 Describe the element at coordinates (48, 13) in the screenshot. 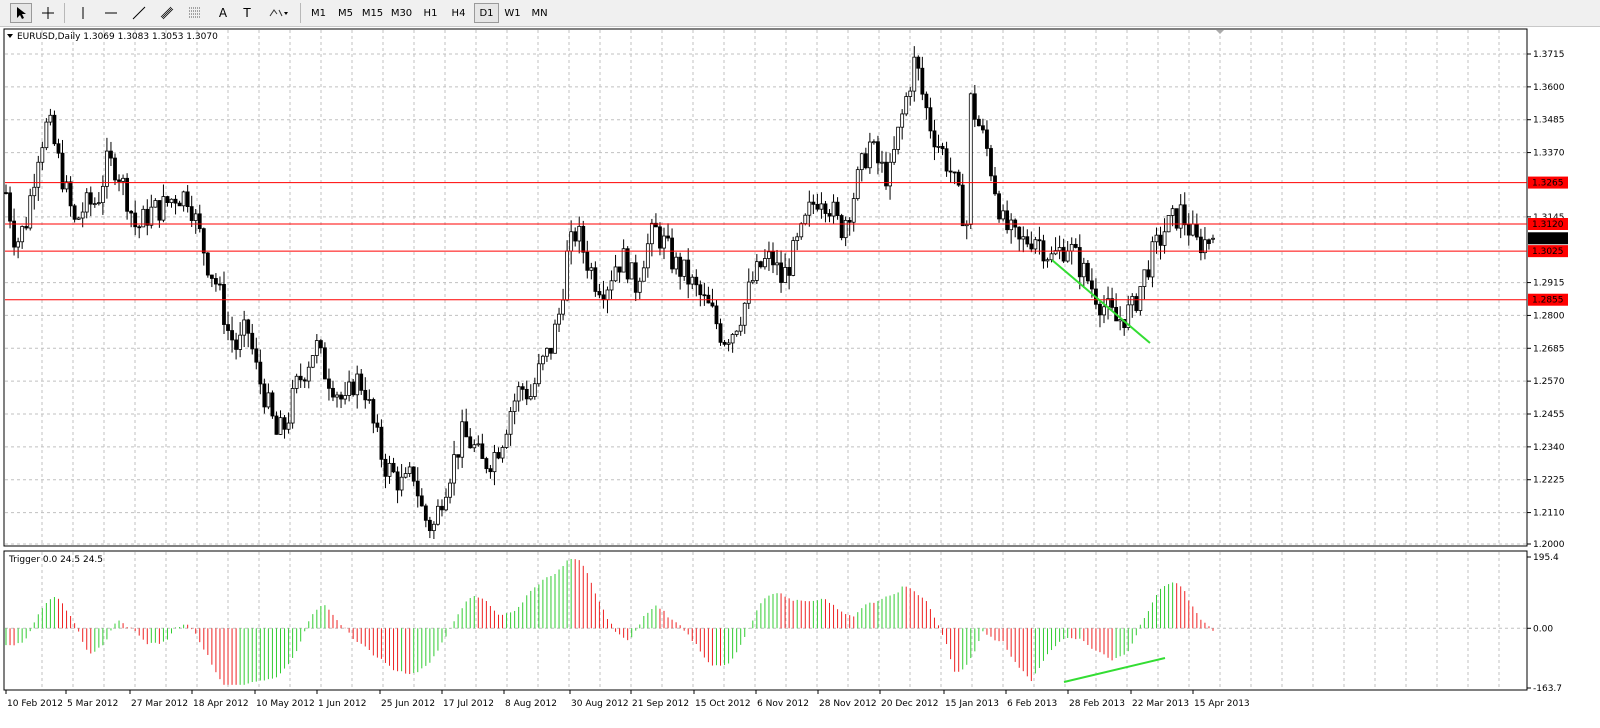

I see `crosshair-icon` at that location.